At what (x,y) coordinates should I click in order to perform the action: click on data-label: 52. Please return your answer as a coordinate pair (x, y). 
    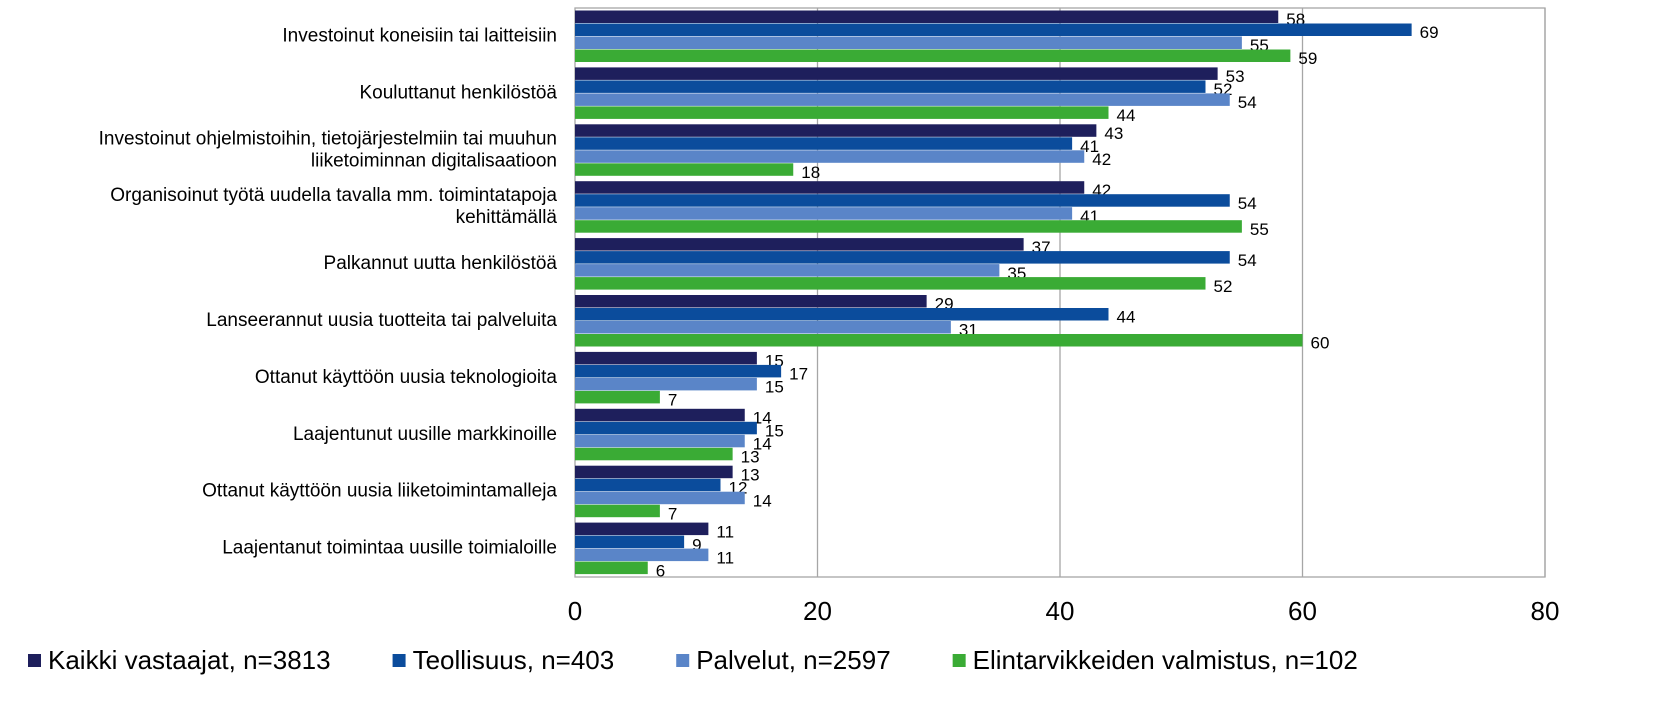
    Looking at the image, I should click on (1223, 286).